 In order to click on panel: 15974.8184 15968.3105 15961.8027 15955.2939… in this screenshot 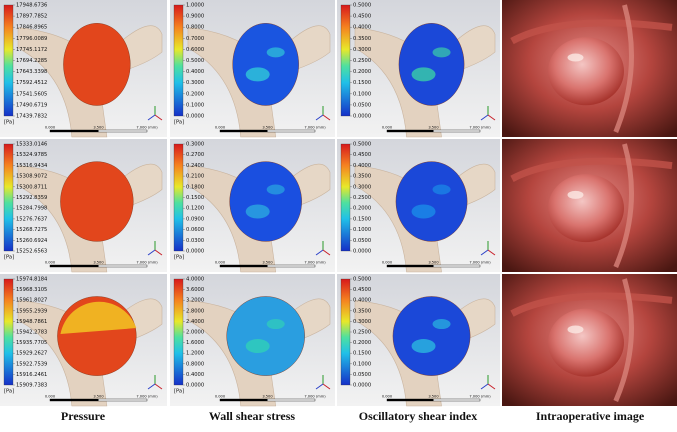, I will do `click(83, 340)`.